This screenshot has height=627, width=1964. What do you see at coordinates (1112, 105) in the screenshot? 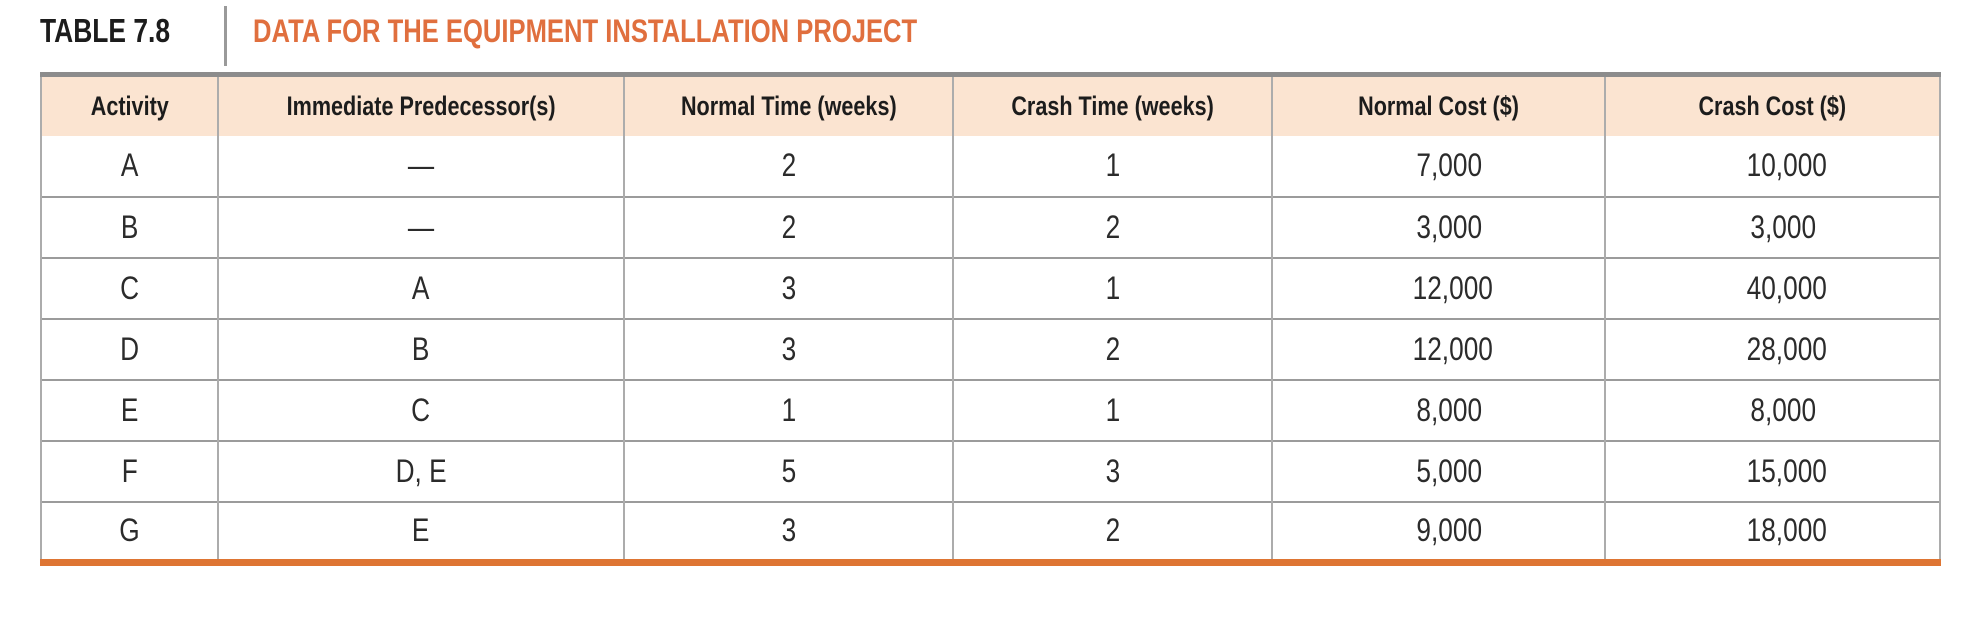
I see `header-crash-time: Crash Time (weeks)` at bounding box center [1112, 105].